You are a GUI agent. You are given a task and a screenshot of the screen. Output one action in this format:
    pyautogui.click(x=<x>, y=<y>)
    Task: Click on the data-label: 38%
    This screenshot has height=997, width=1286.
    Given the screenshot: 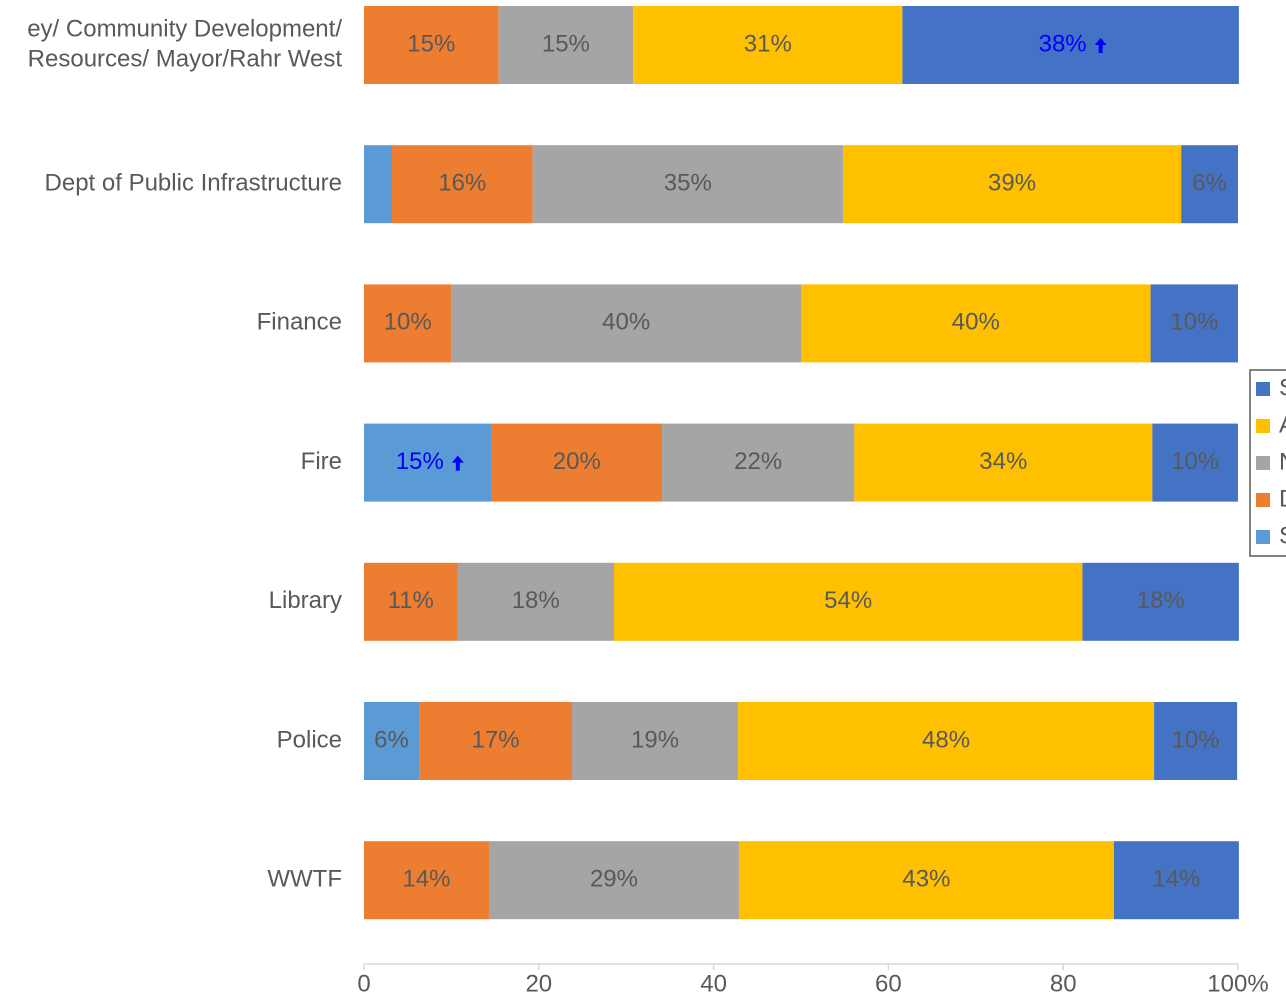 What is the action you would take?
    pyautogui.click(x=1063, y=43)
    